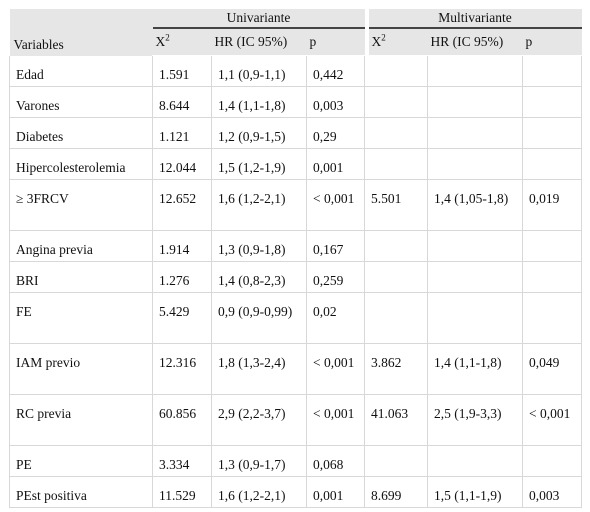  What do you see at coordinates (182, 71) in the screenshot?
I see `cell-u-x2: 1.591` at bounding box center [182, 71].